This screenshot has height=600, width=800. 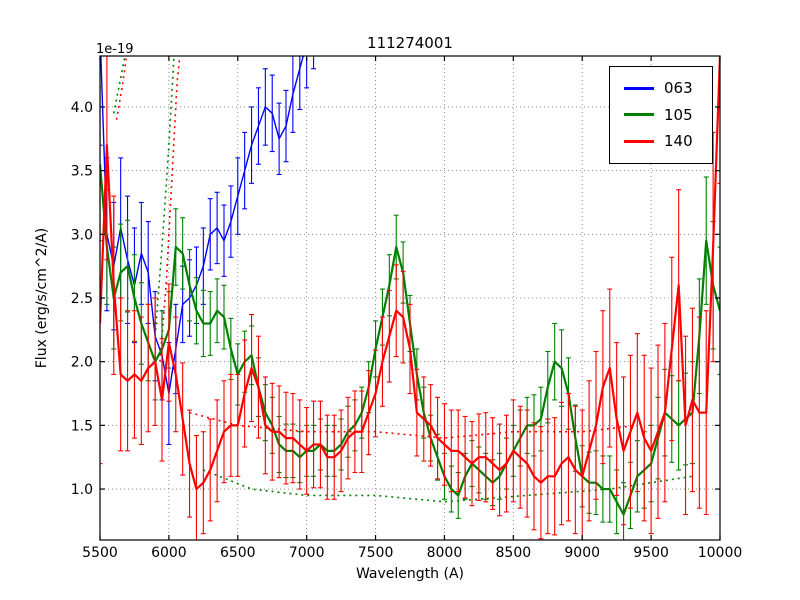 What do you see at coordinates (651, 553) in the screenshot?
I see `svg-text: 9500` at bounding box center [651, 553].